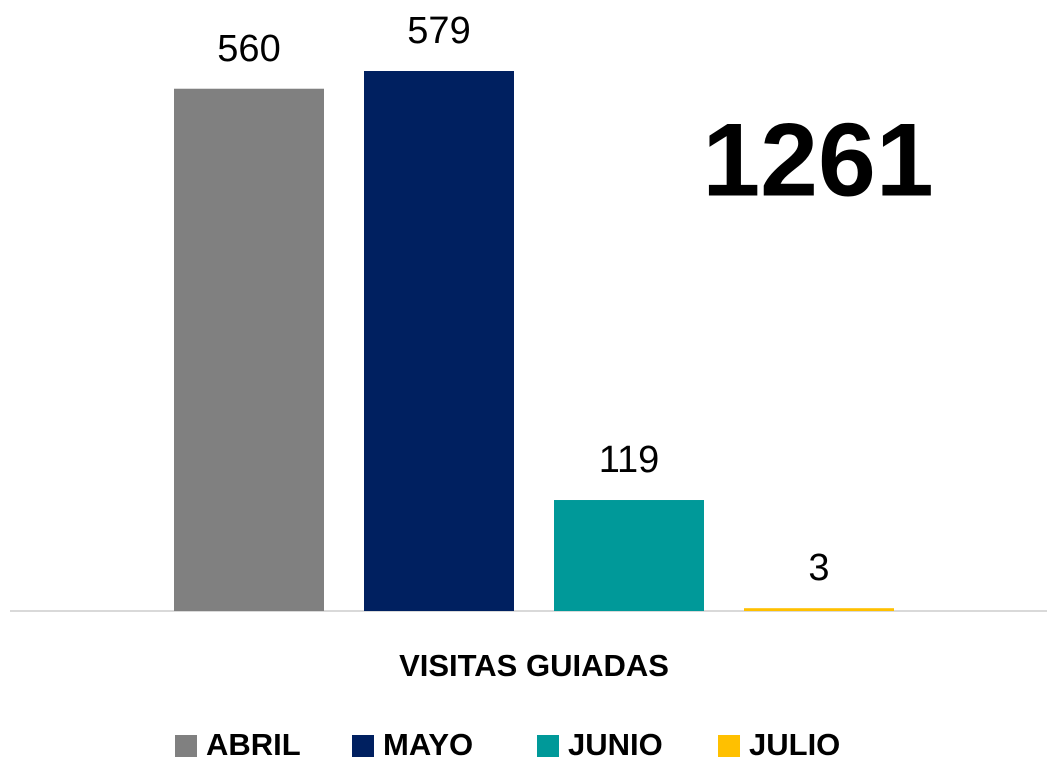 This screenshot has width=1047, height=762. I want to click on legend-label: MAYO, so click(428, 744).